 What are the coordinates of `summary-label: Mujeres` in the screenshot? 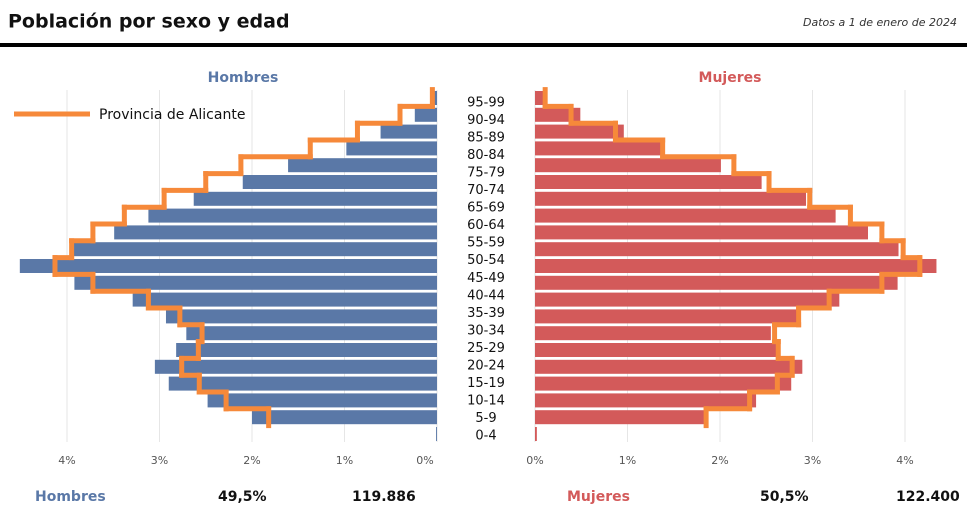 It's located at (598, 497).